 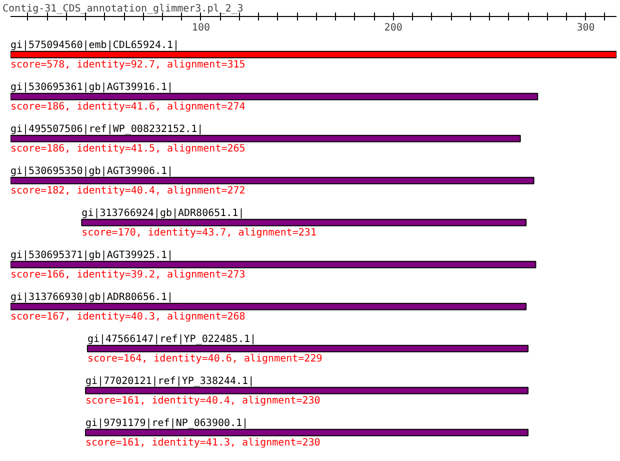 I want to click on data-label: score=186, identity=41.5, alignment=265, so click(x=128, y=149).